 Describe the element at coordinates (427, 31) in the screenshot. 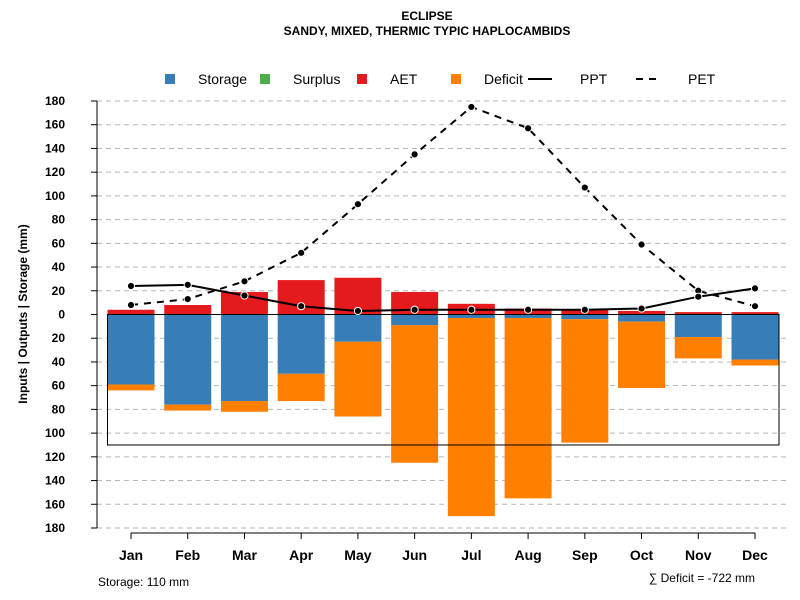

I see `chart-subtitle: SANDY, MIXED, THERMIC TYPIC HAPLOCAMBIDS` at that location.